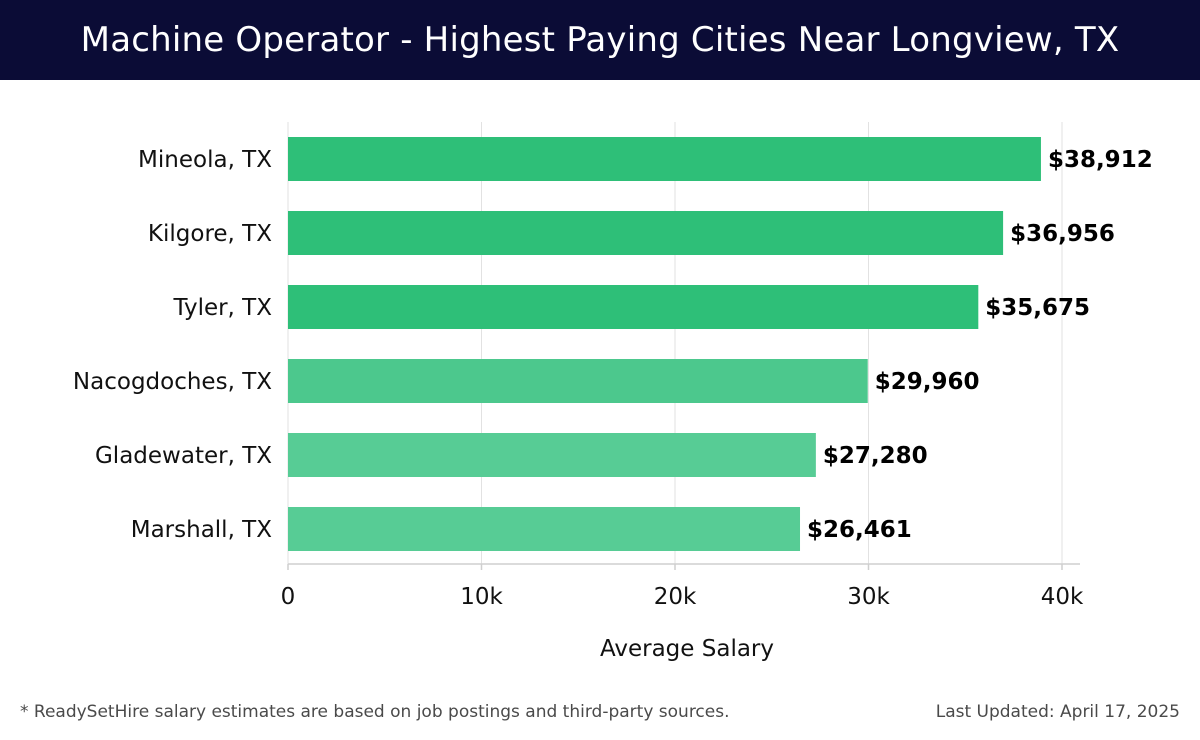 Image resolution: width=1200 pixels, height=740 pixels. I want to click on category-label-5: Marshall, TX, so click(202, 530).